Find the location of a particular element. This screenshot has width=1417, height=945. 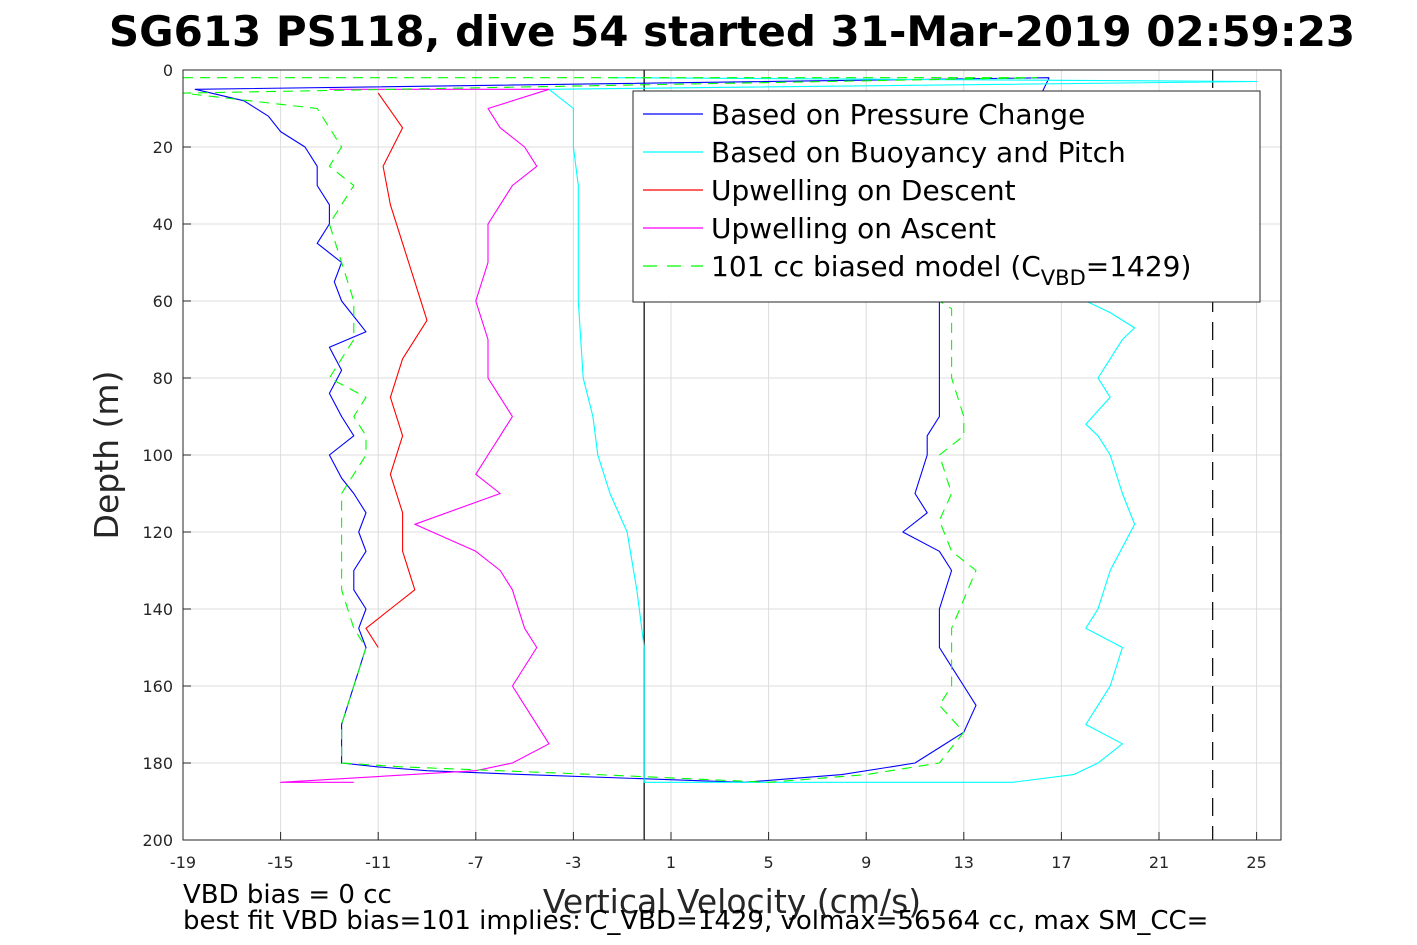

legend-box is located at coordinates (946, 196).